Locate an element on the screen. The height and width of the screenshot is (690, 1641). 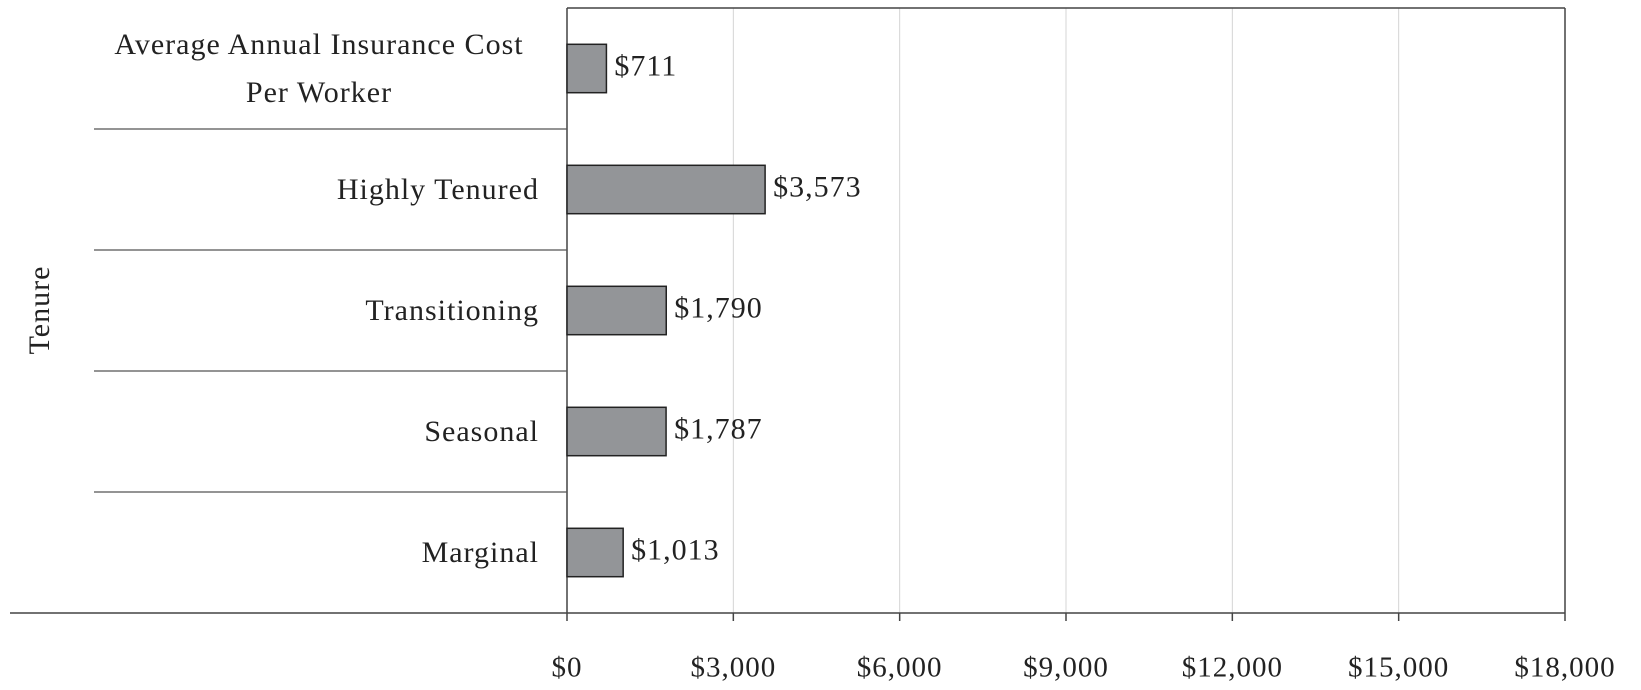
x-tick-label: $0 is located at coordinates (567, 668).